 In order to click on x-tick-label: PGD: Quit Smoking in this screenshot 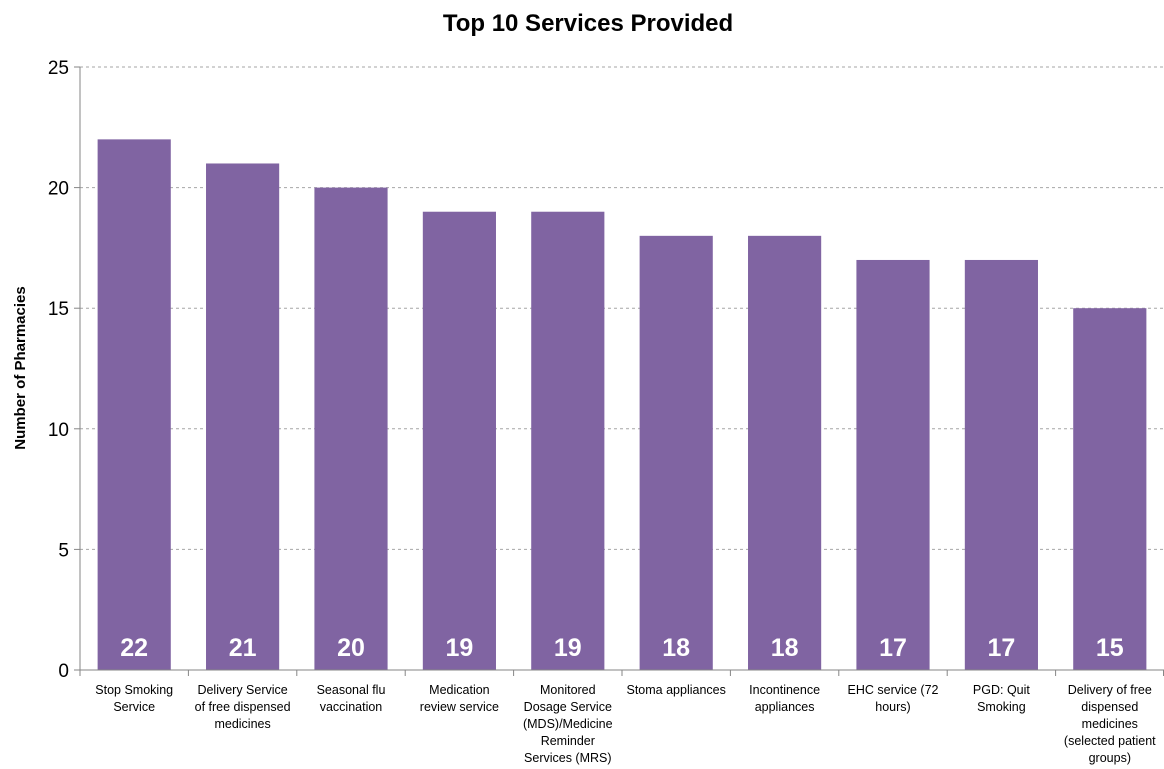, I will do `click(1001, 698)`.